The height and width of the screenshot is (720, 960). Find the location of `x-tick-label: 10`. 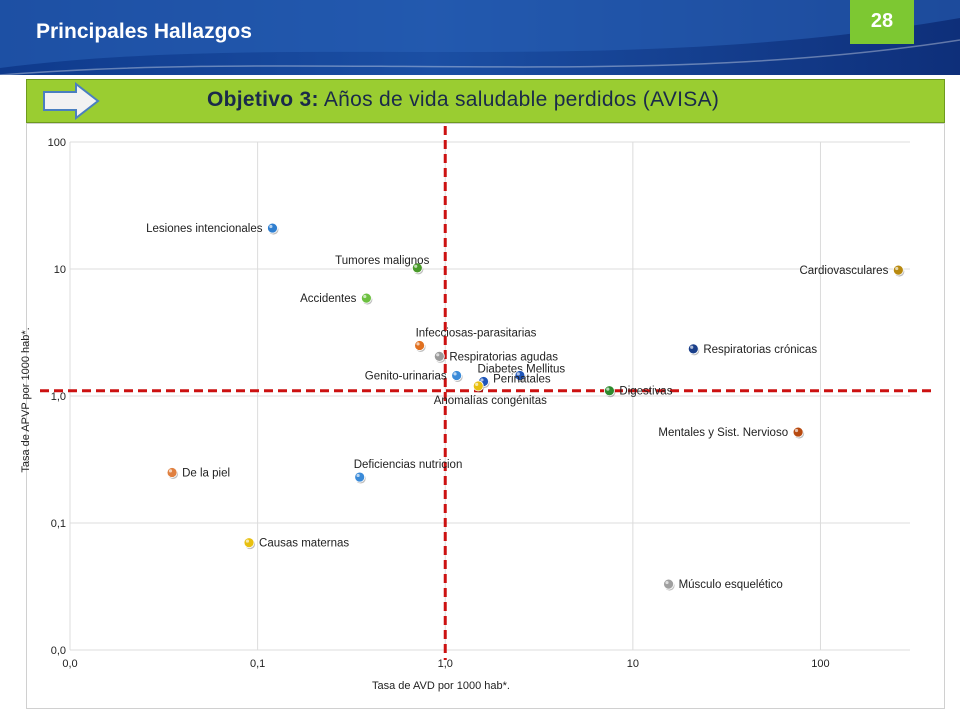

x-tick-label: 10 is located at coordinates (633, 664).